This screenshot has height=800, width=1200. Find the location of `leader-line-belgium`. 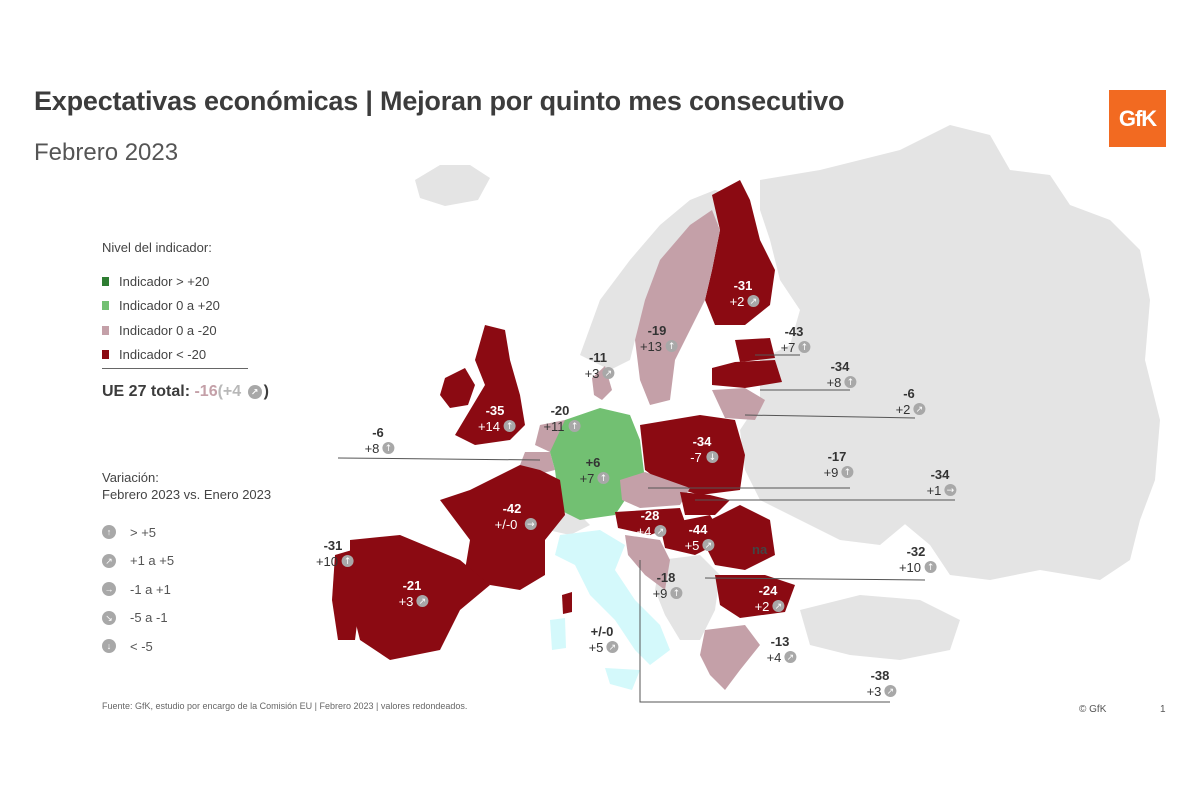

leader-line-belgium is located at coordinates (439, 459).